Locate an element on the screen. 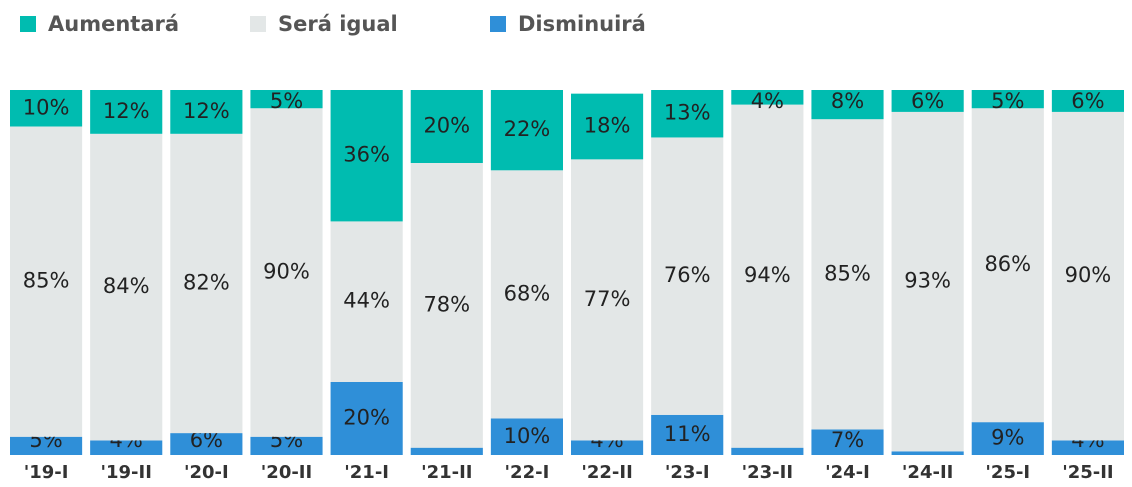  x-tick-label: '22-I is located at coordinates (527, 472).